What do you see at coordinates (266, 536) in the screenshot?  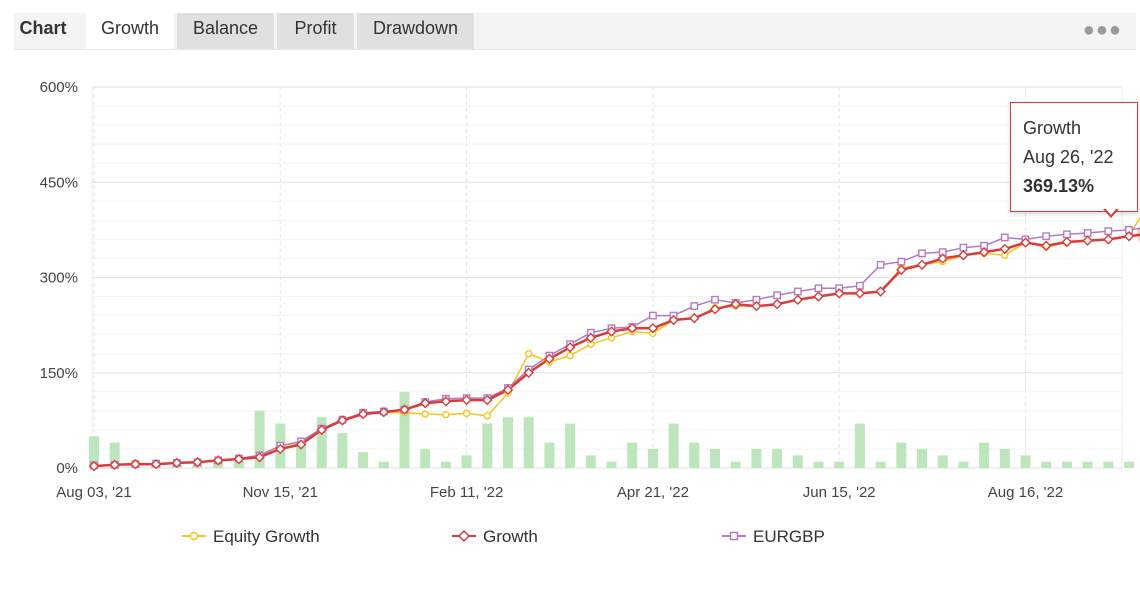 I see `legend-label: Equity Growth` at bounding box center [266, 536].